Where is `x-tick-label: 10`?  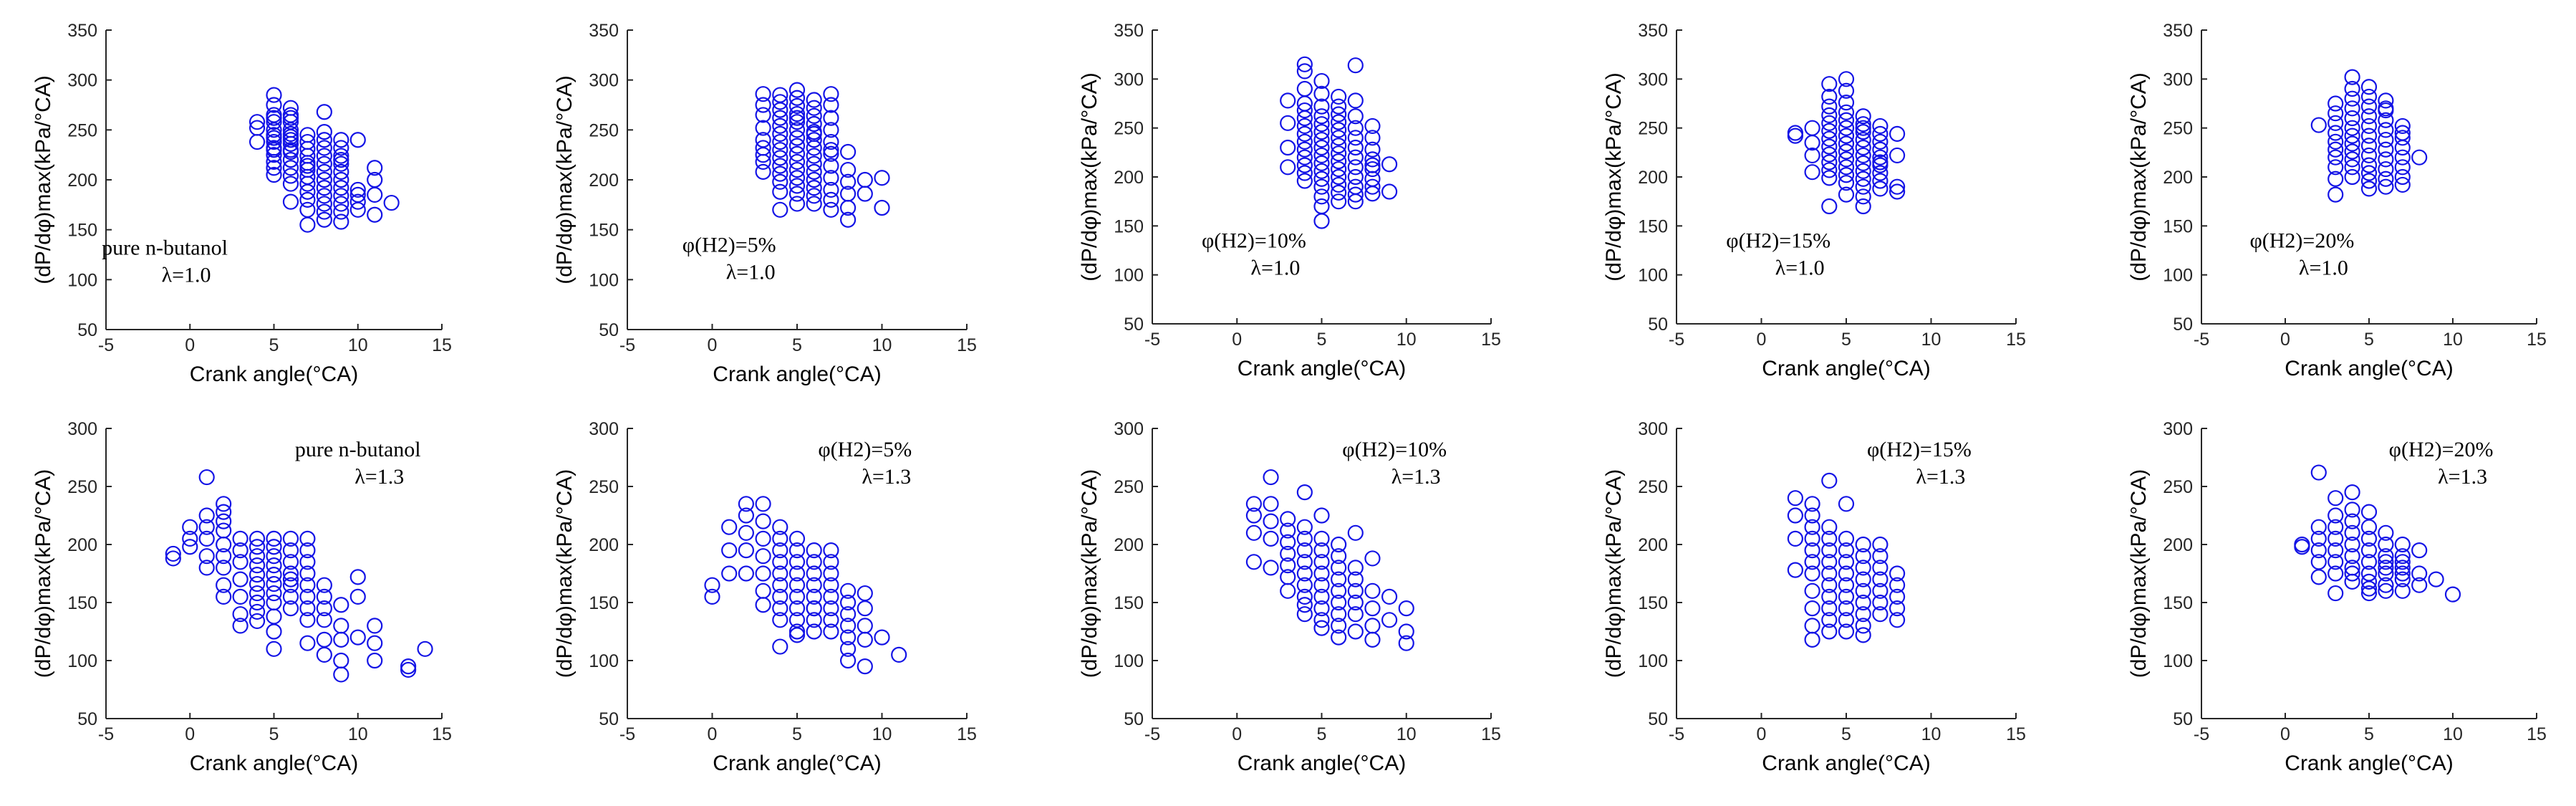
x-tick-label: 10 is located at coordinates (1406, 340).